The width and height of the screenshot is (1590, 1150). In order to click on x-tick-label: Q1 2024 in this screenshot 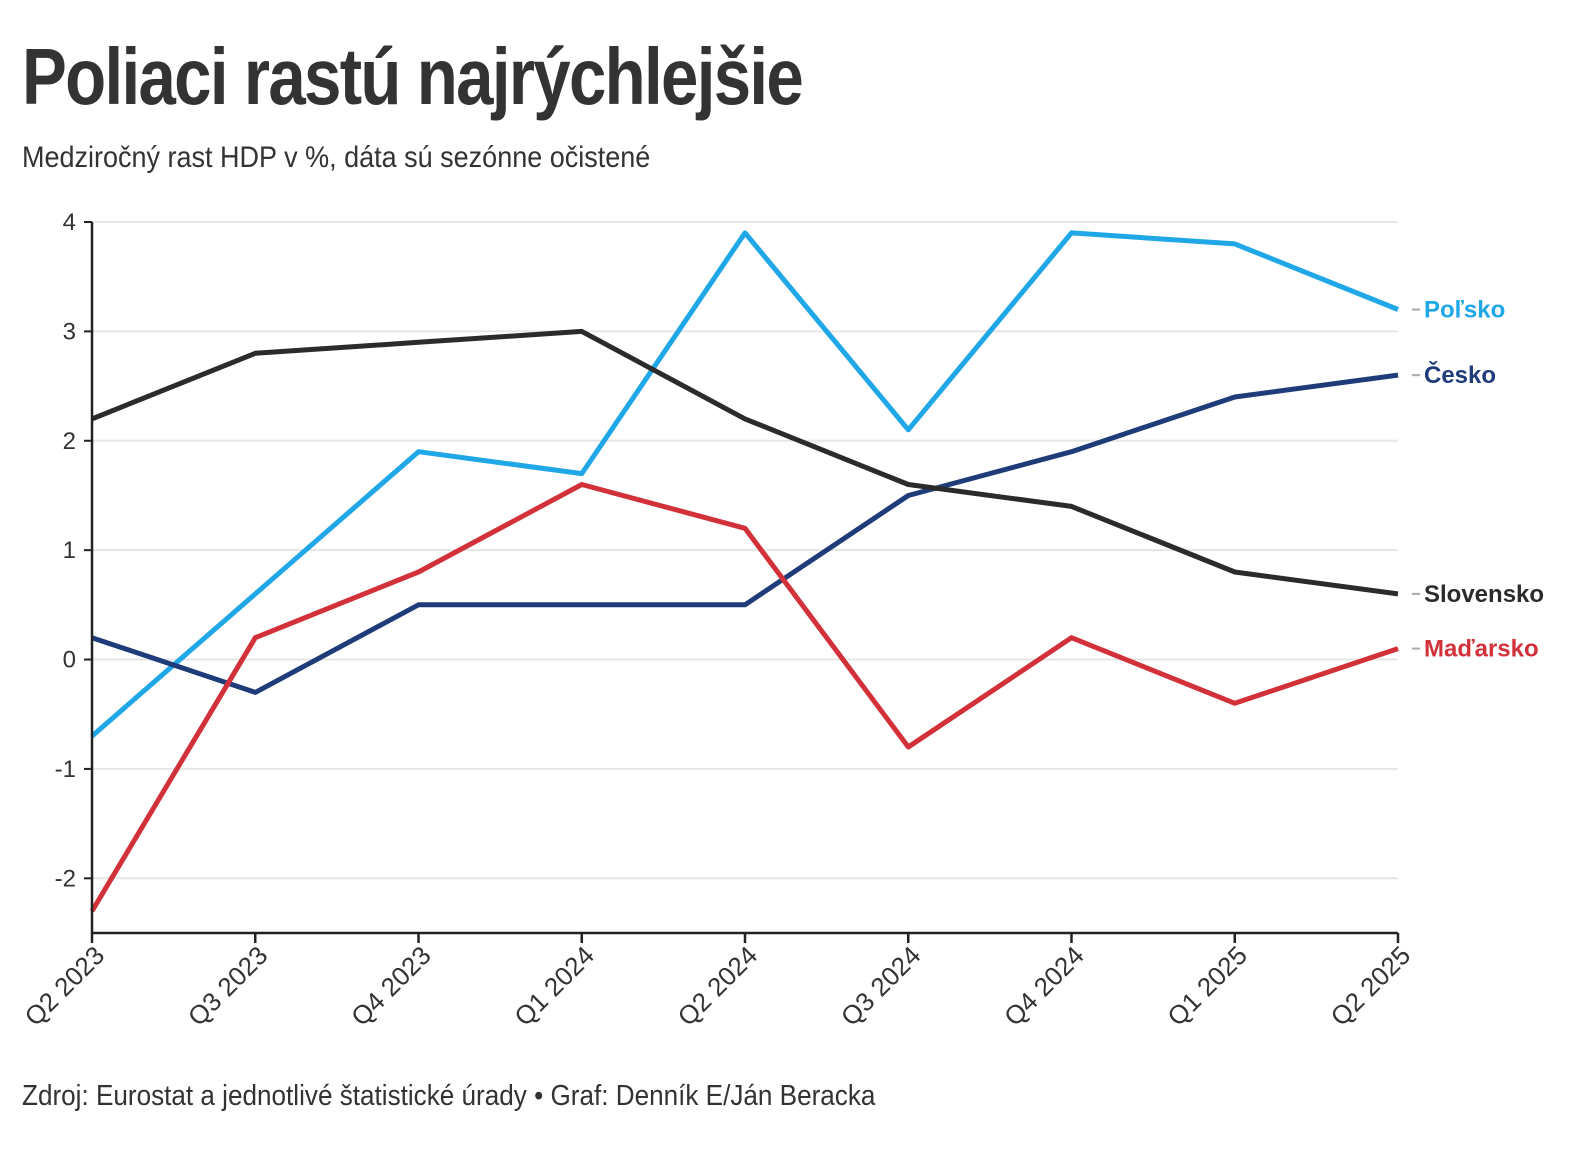, I will do `click(554, 986)`.